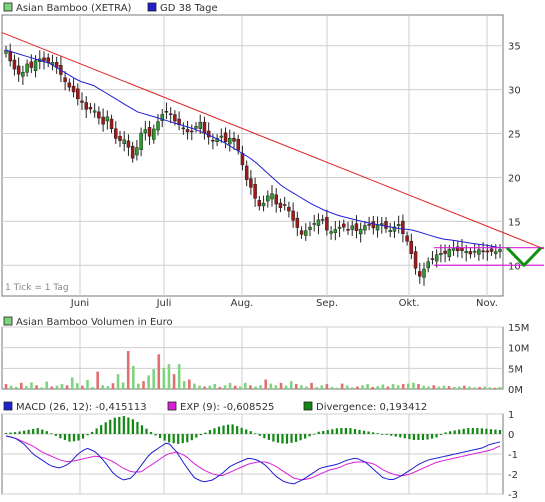 The image size is (545, 502). Describe the element at coordinates (74, 8) in the screenshot. I see `legend-label-price: Asian Bamboo (XETRA)` at that location.